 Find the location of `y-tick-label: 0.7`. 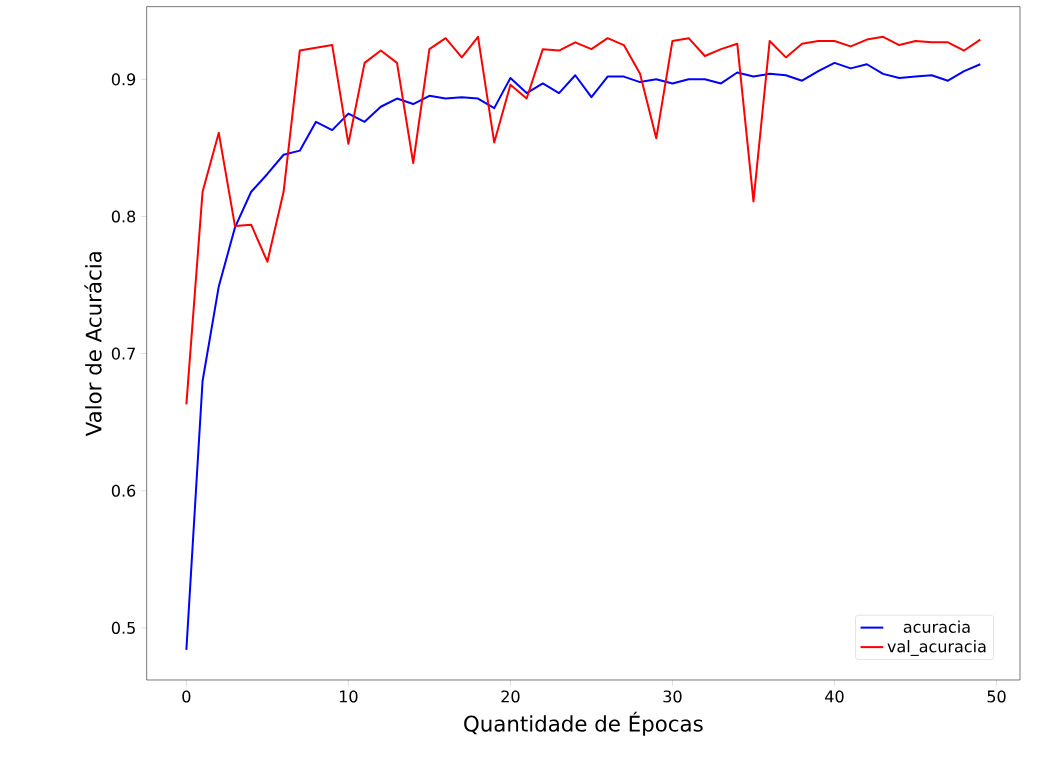

y-tick-label: 0.7 is located at coordinates (123, 353).